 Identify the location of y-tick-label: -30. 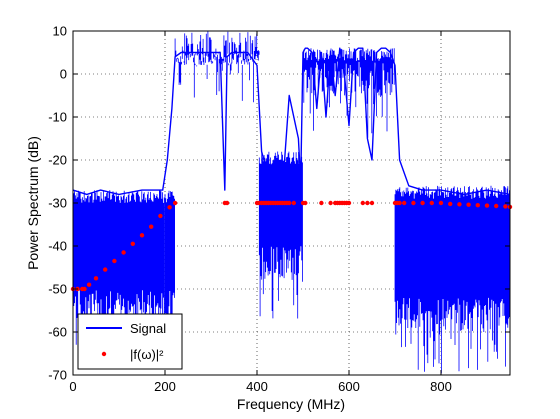
(57, 203).